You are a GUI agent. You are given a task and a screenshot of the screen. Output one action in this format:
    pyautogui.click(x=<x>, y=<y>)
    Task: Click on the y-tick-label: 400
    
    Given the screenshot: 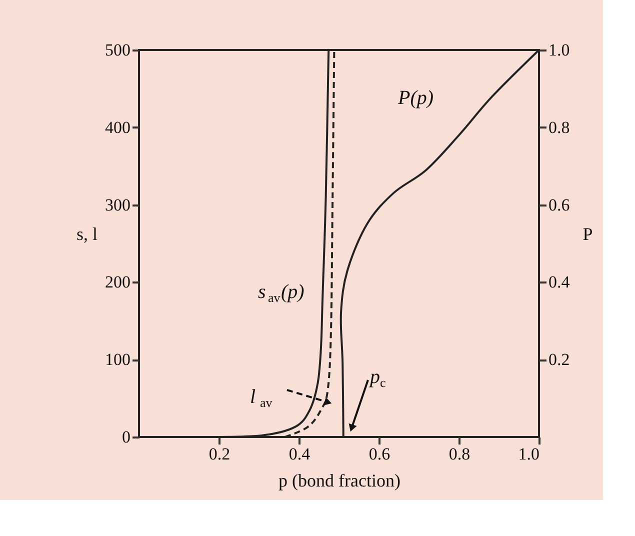 What is the action you would take?
    pyautogui.click(x=117, y=127)
    